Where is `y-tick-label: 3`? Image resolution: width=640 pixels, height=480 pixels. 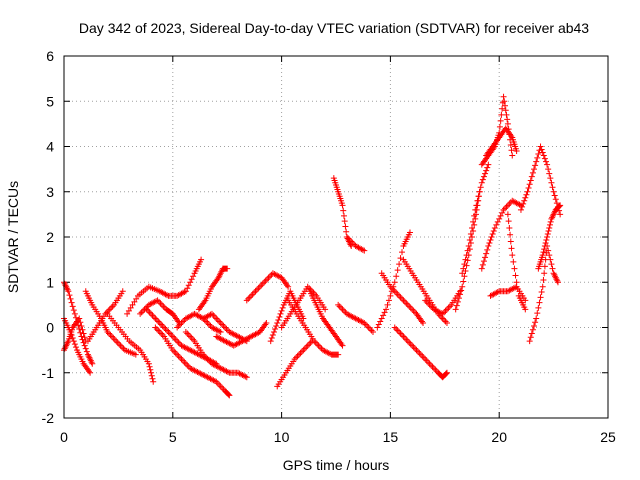
y-tick-label: 3 is located at coordinates (50, 192).